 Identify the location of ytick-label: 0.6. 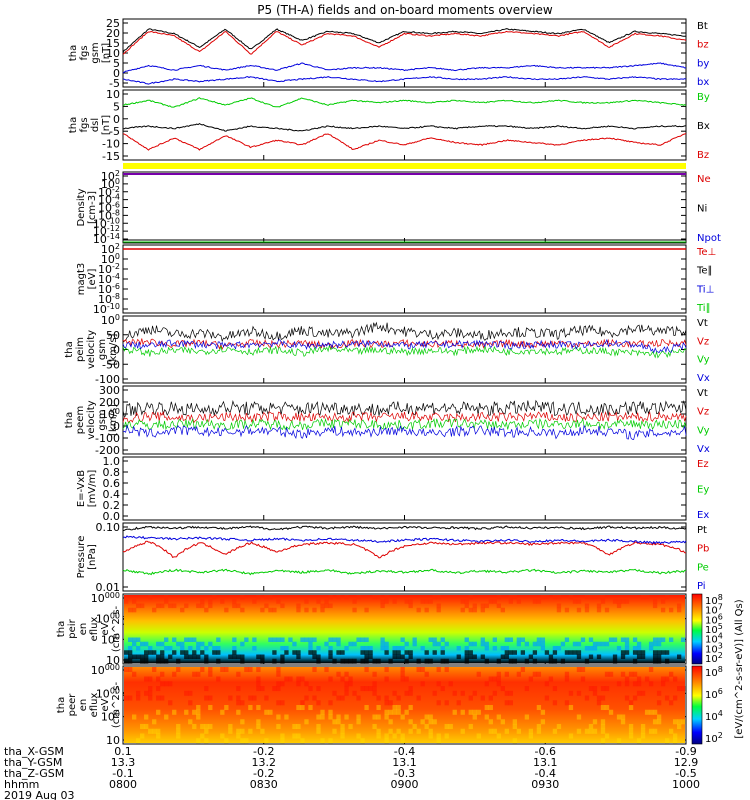
(112, 483).